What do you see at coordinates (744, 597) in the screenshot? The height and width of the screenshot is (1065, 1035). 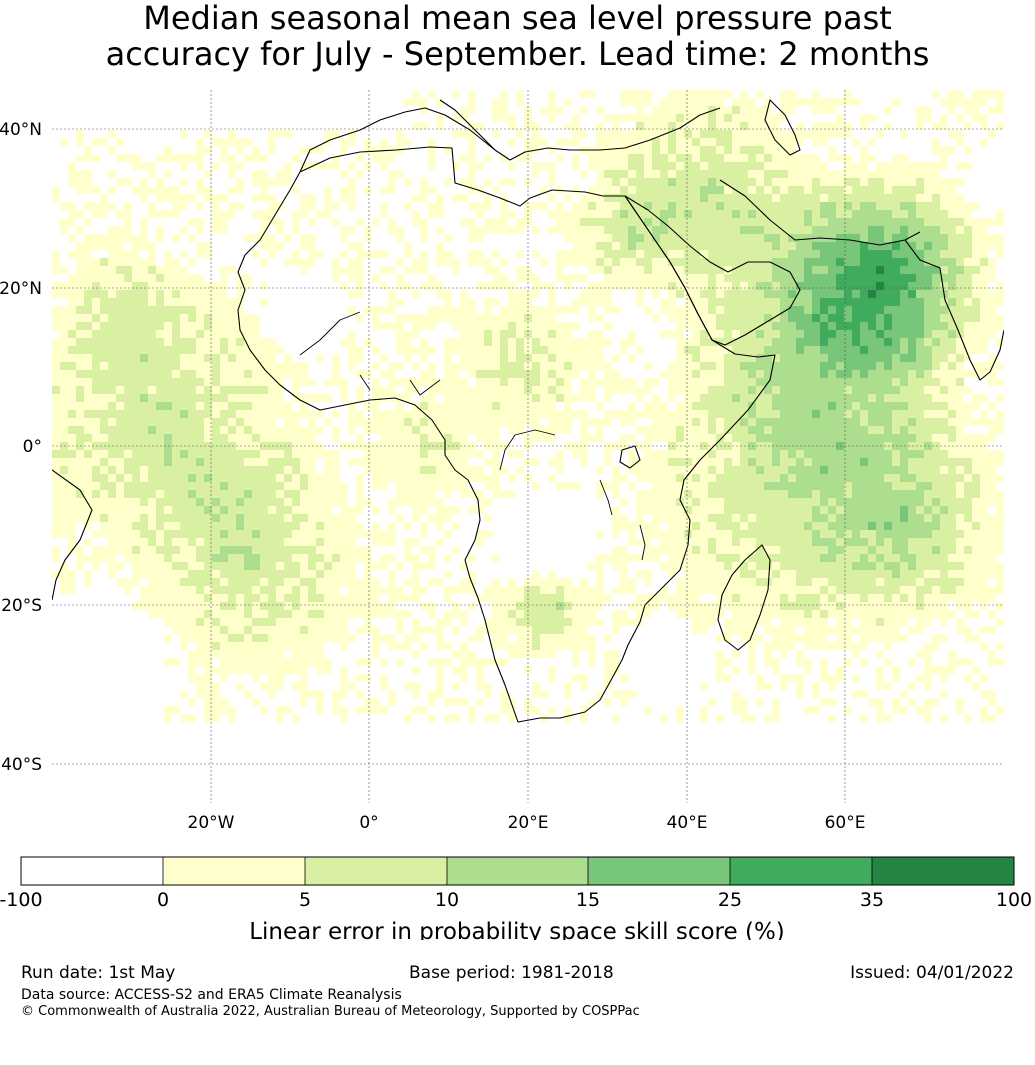 I see `madagascar-coastline` at bounding box center [744, 597].